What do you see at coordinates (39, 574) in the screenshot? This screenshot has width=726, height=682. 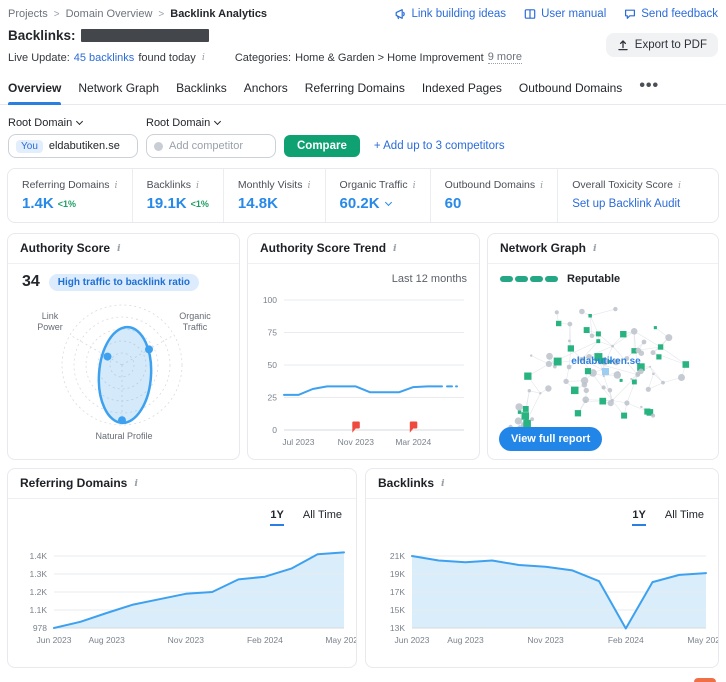 I see `svg-text: 1.3K` at bounding box center [39, 574].